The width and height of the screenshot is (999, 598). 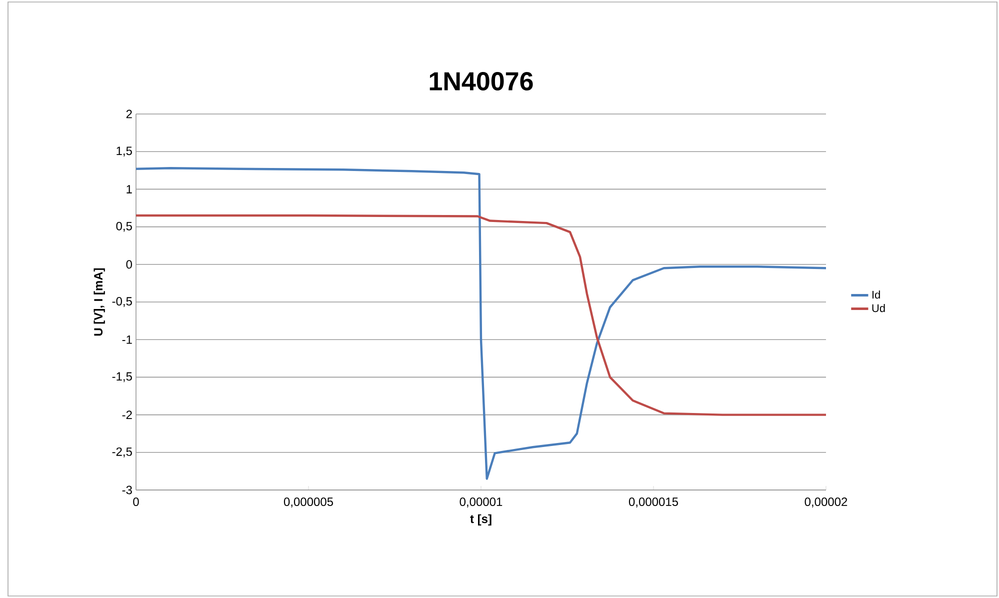 What do you see at coordinates (127, 339) in the screenshot?
I see `y-tick-label: -1` at bounding box center [127, 339].